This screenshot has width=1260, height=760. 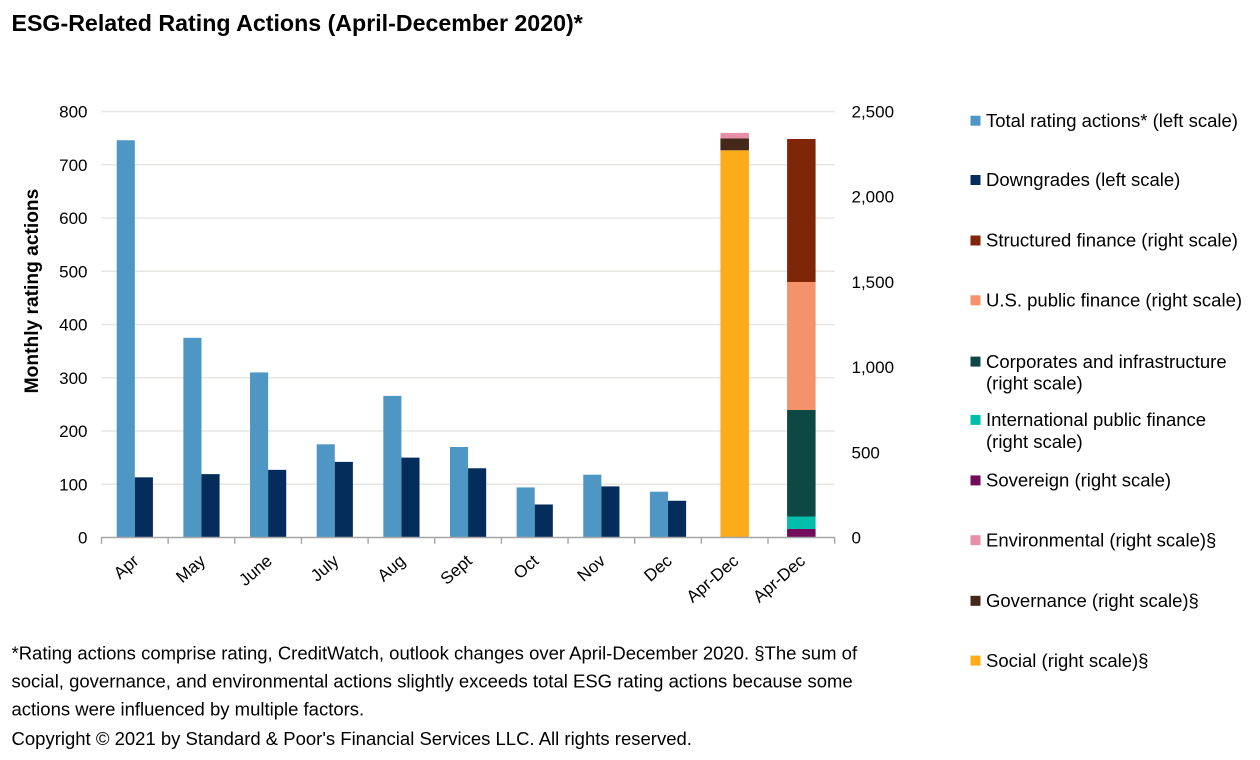 I want to click on svg-text: 700, so click(x=73, y=165).